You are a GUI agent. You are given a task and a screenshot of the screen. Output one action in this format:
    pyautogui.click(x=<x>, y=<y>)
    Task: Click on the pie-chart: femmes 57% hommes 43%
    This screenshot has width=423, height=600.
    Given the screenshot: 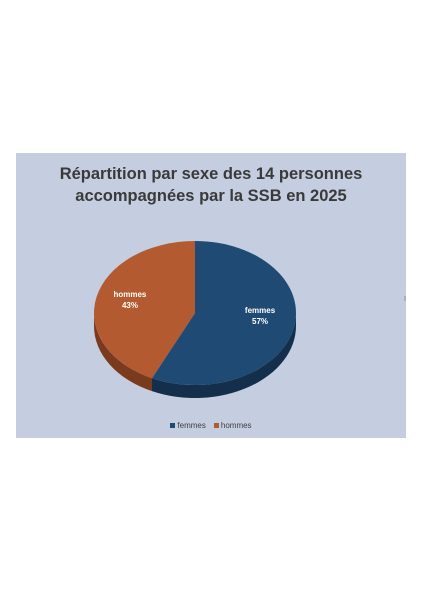 What is the action you would take?
    pyautogui.click(x=194, y=319)
    